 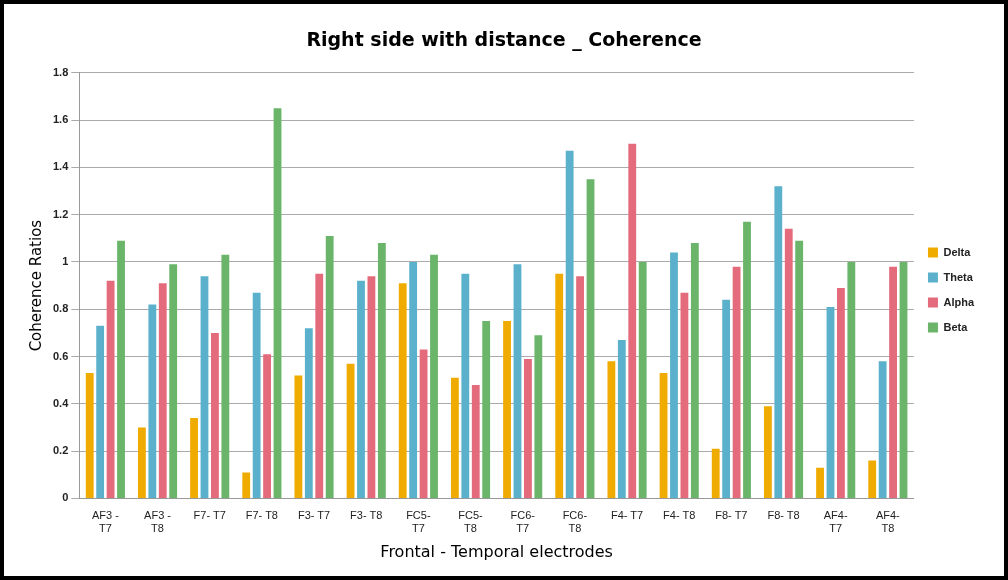 What do you see at coordinates (575, 522) in the screenshot?
I see `x-tick-label: FC6- T8` at bounding box center [575, 522].